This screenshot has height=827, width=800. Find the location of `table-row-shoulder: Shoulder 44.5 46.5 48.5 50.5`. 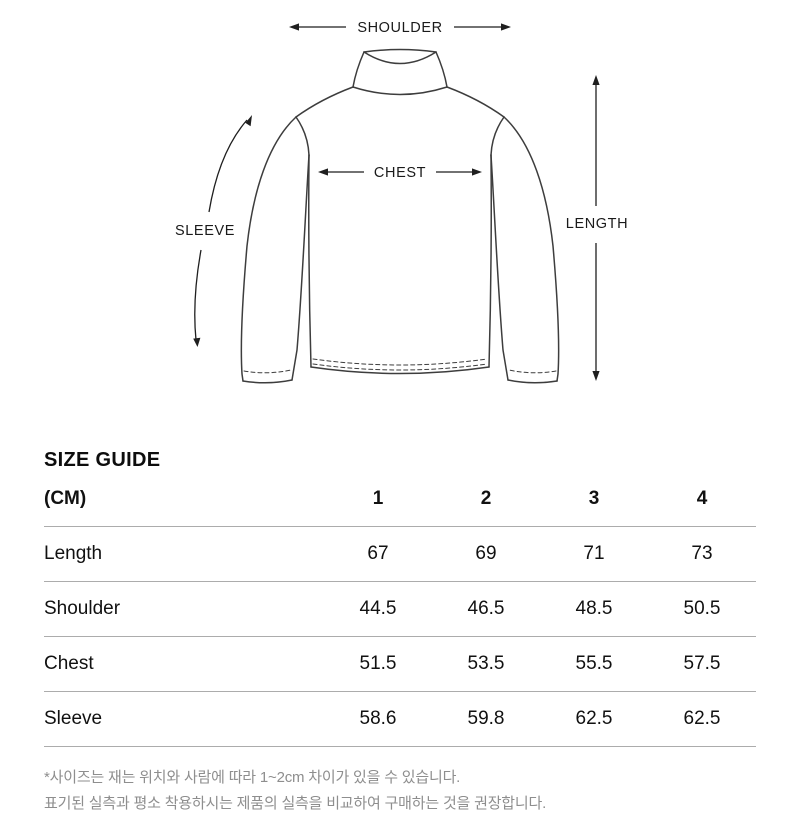

table-row-shoulder: Shoulder 44.5 46.5 48.5 50.5 is located at coordinates (400, 609).